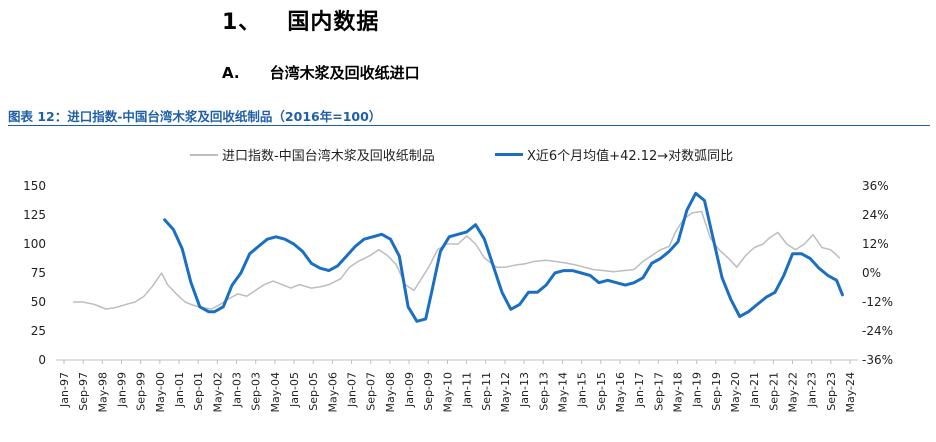 The image size is (936, 442). What do you see at coordinates (217, 392) in the screenshot?
I see `x-tick-label: May-02` at bounding box center [217, 392].